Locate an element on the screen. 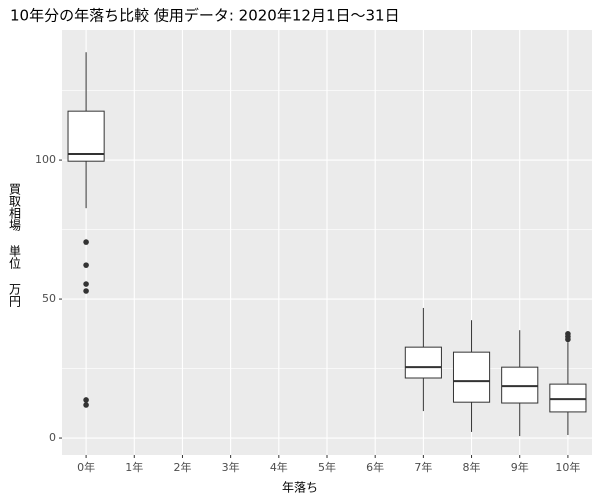  x-tick-label: 8年 is located at coordinates (472, 467).